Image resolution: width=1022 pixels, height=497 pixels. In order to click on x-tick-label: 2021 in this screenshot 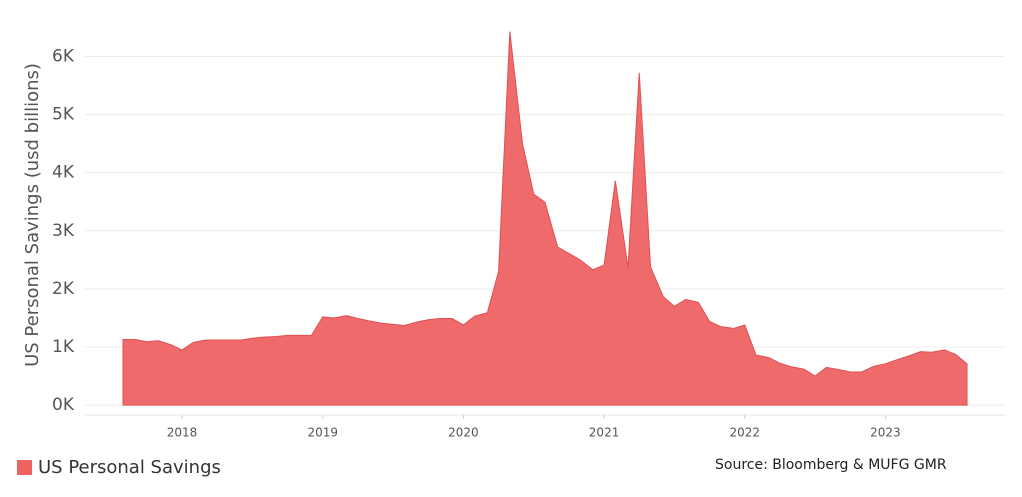, I will do `click(604, 433)`.